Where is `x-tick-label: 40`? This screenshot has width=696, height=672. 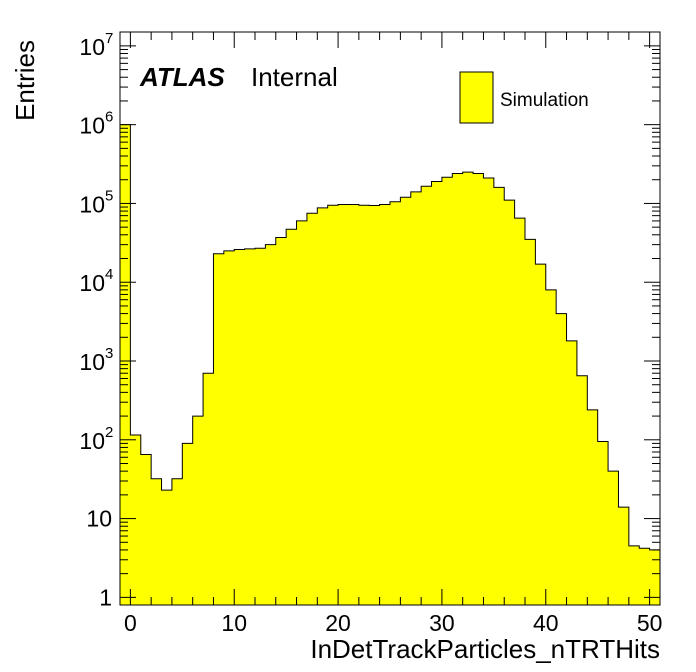 x-tick-label: 40 is located at coordinates (546, 623).